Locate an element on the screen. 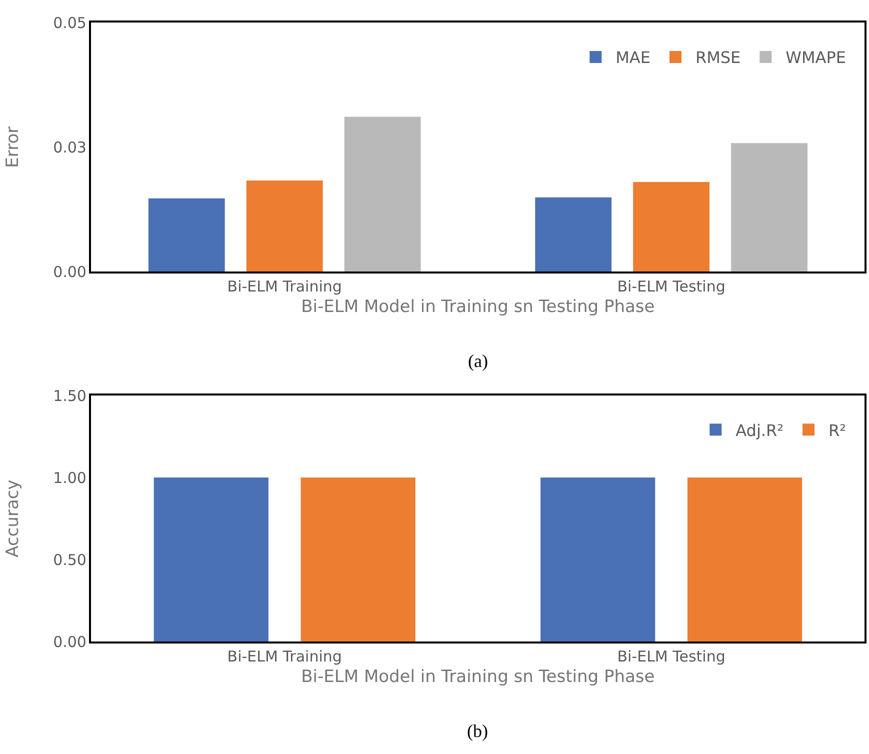 Image resolution: width=869 pixels, height=754 pixels. legend-label: WMAPE is located at coordinates (816, 58).